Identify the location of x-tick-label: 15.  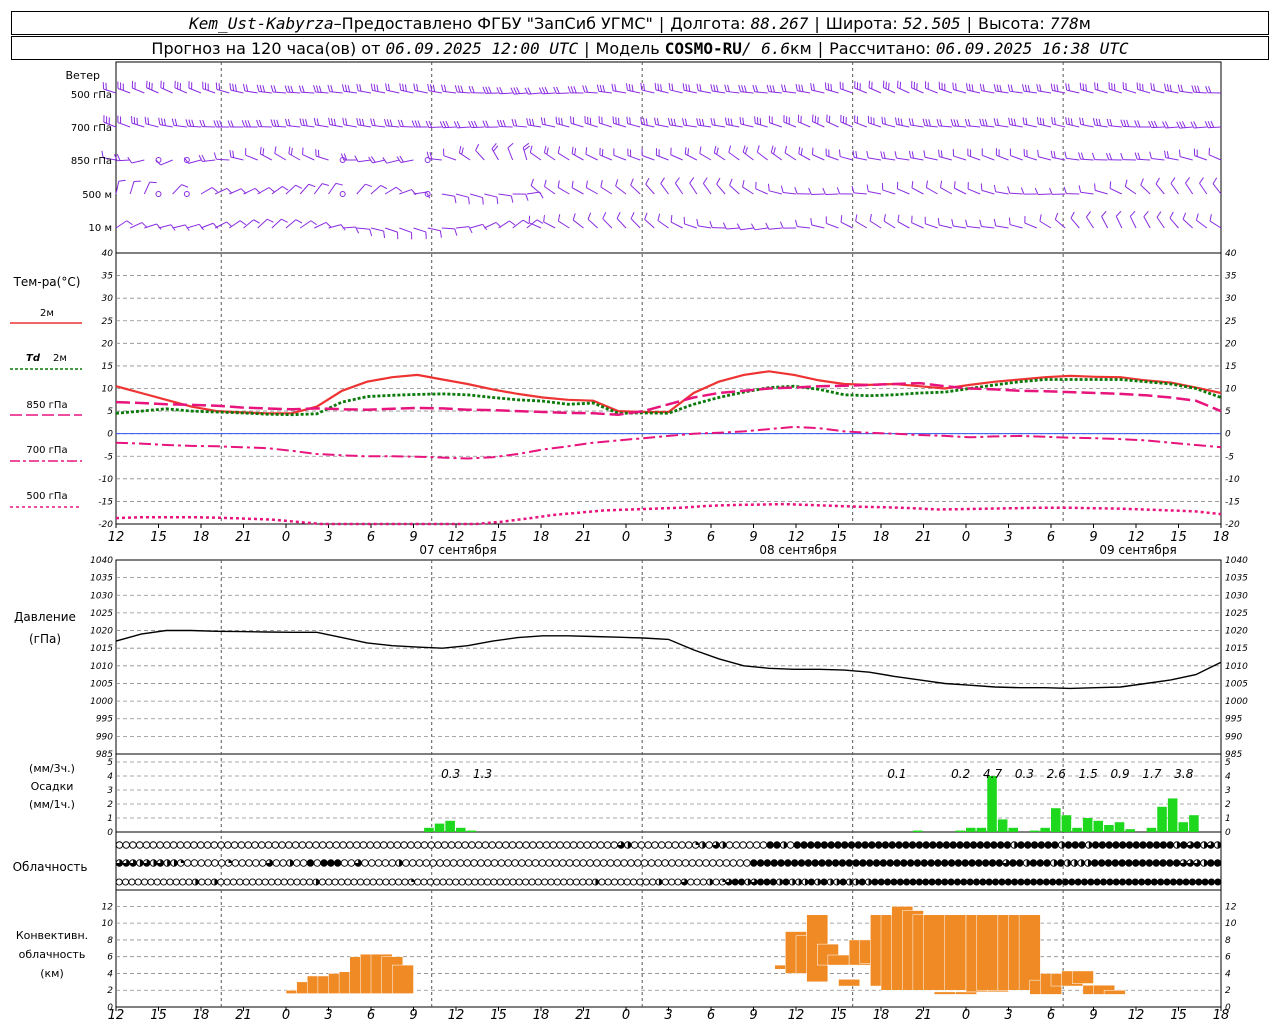
(1178, 537).